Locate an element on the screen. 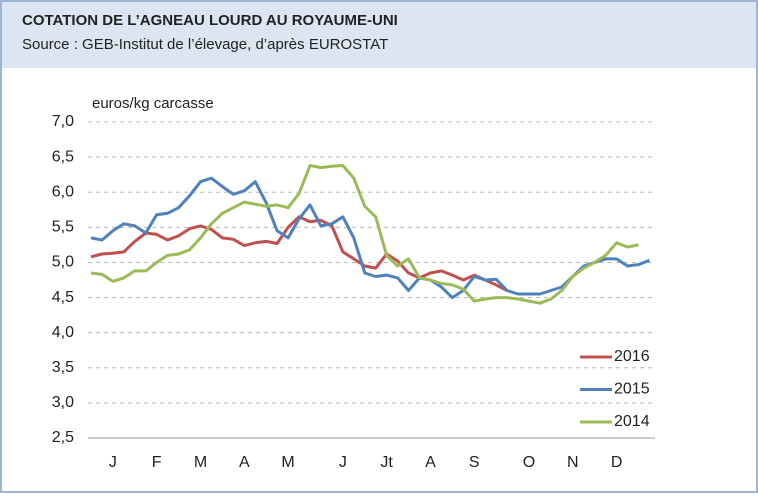  y-tick-label: 5,5 is located at coordinates (63, 227).